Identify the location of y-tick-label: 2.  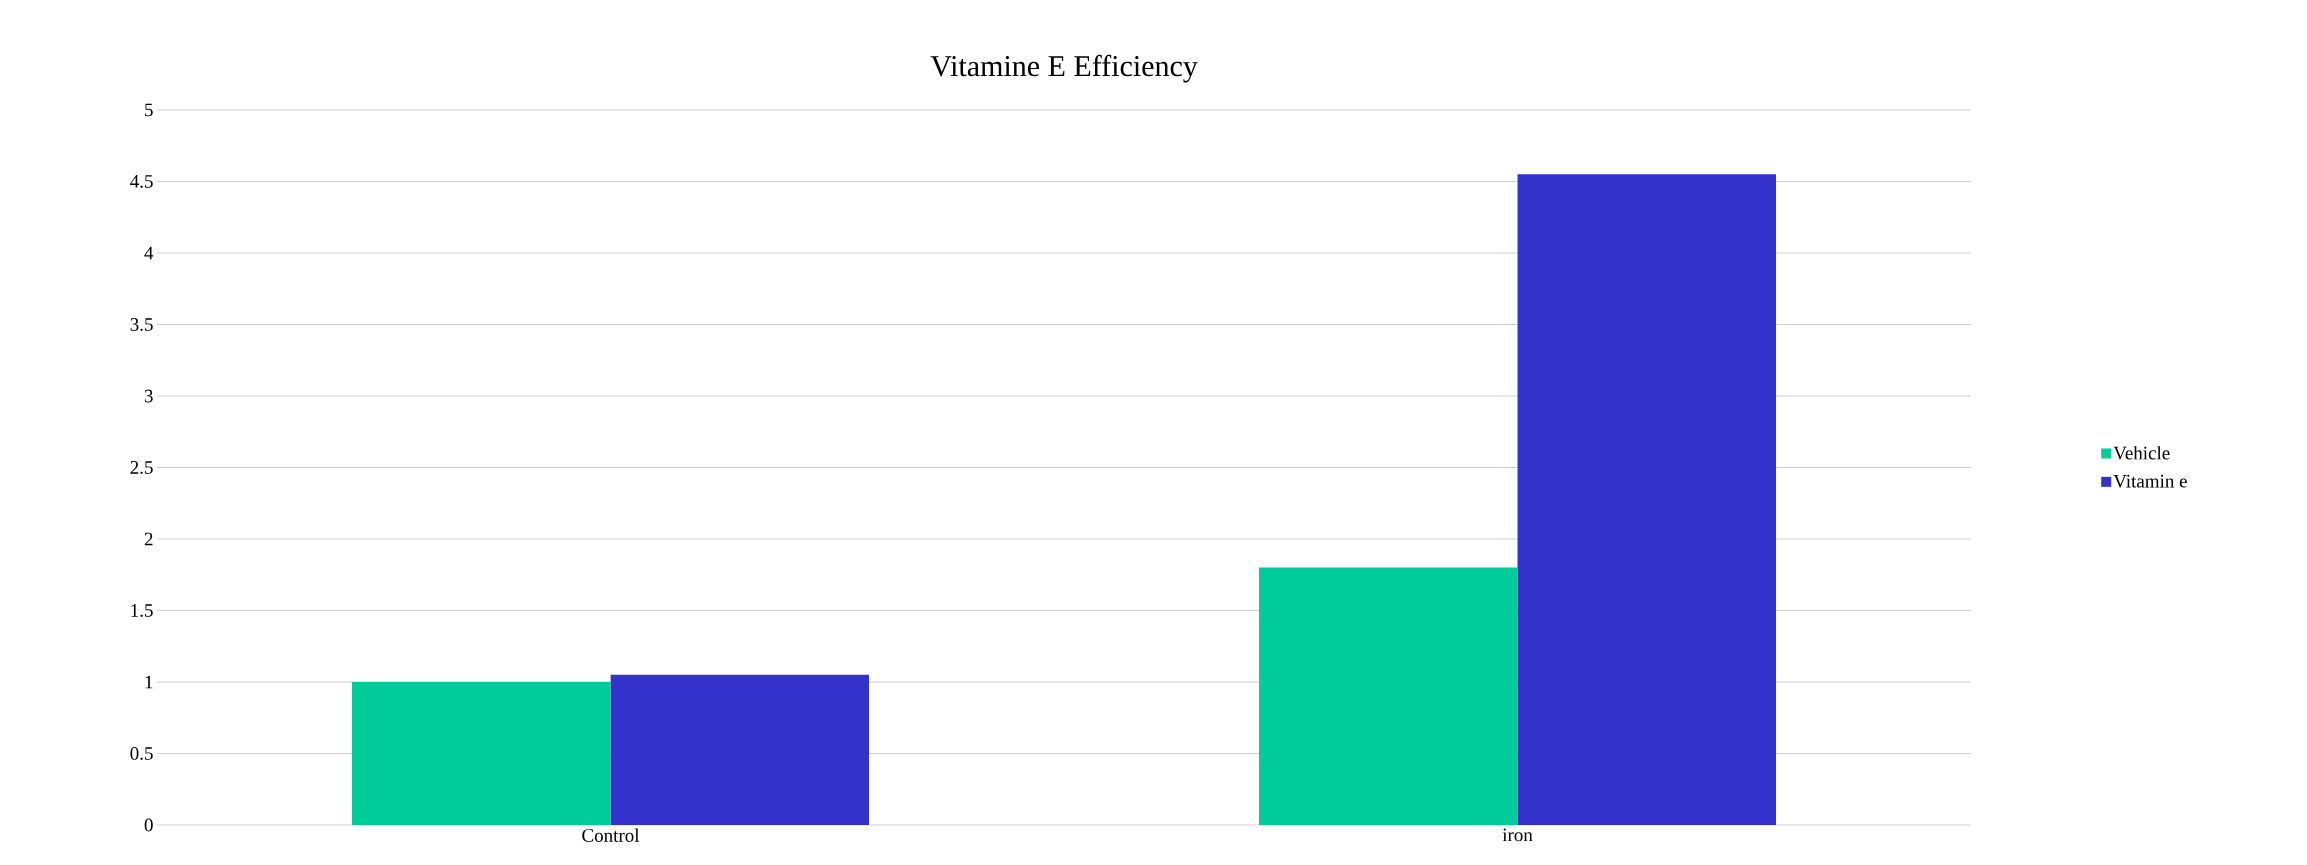
(148, 539).